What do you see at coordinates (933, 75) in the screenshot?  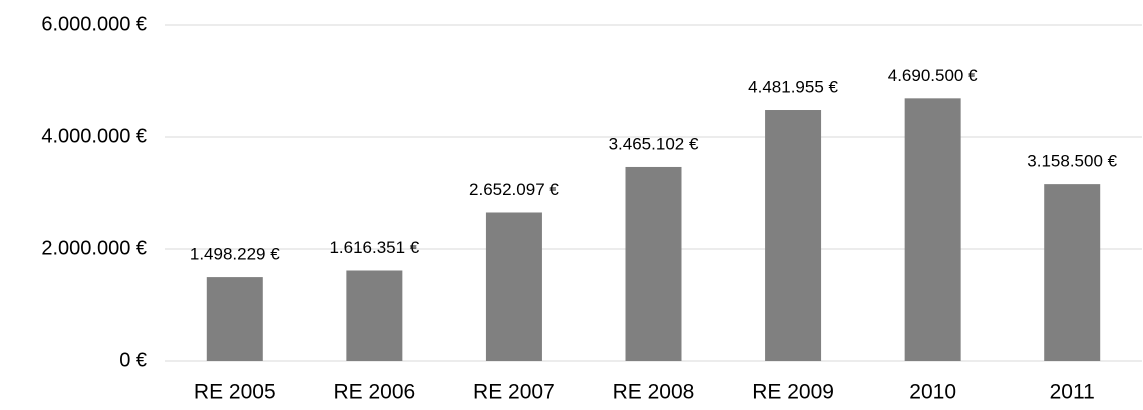 I see `data-label: 4.690.500 €` at bounding box center [933, 75].